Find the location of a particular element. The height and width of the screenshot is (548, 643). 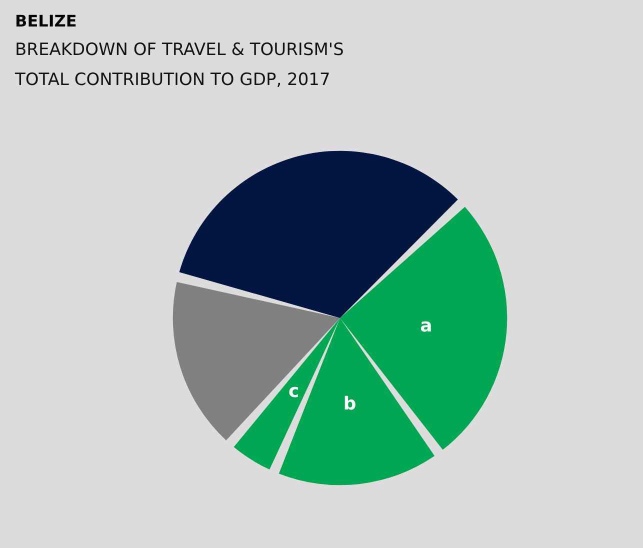

chart-title: BELIZE is located at coordinates (46, 21).